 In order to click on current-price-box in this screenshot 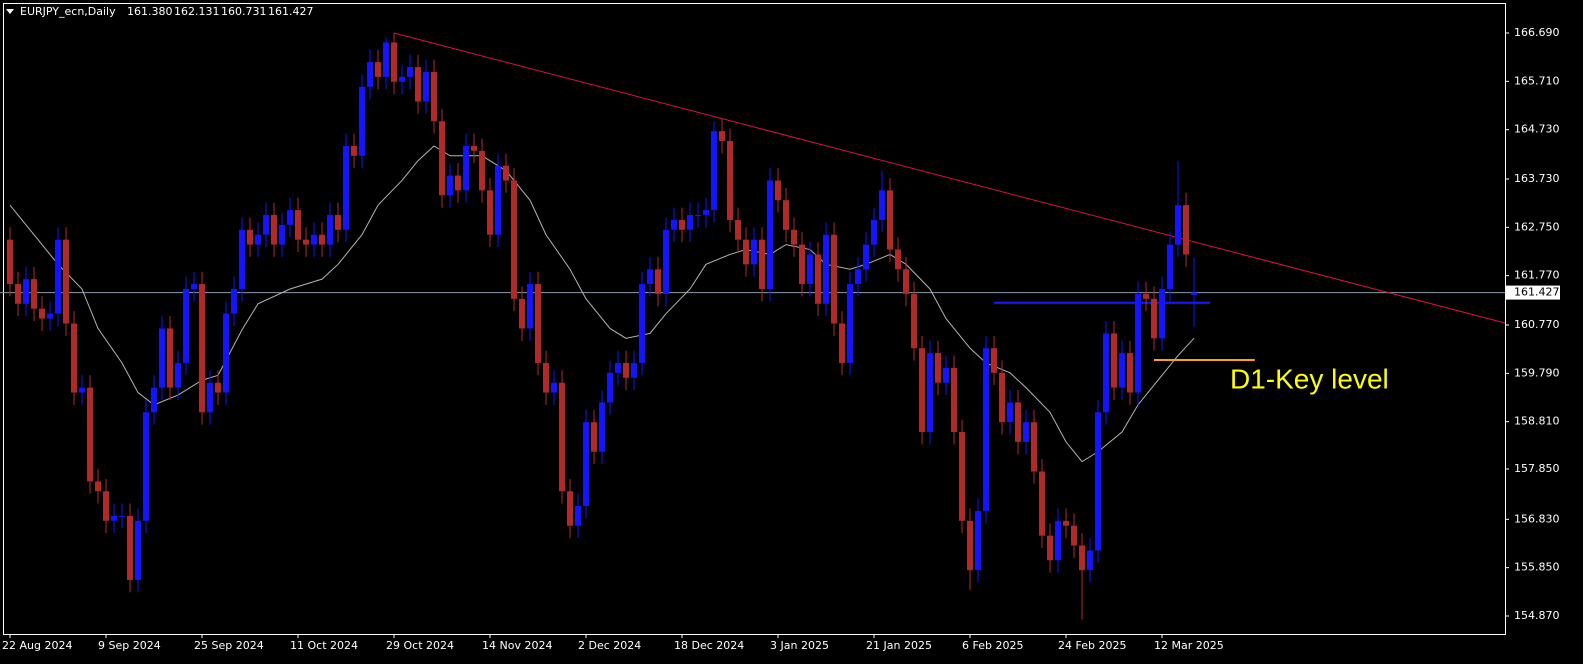, I will do `click(1533, 292)`.